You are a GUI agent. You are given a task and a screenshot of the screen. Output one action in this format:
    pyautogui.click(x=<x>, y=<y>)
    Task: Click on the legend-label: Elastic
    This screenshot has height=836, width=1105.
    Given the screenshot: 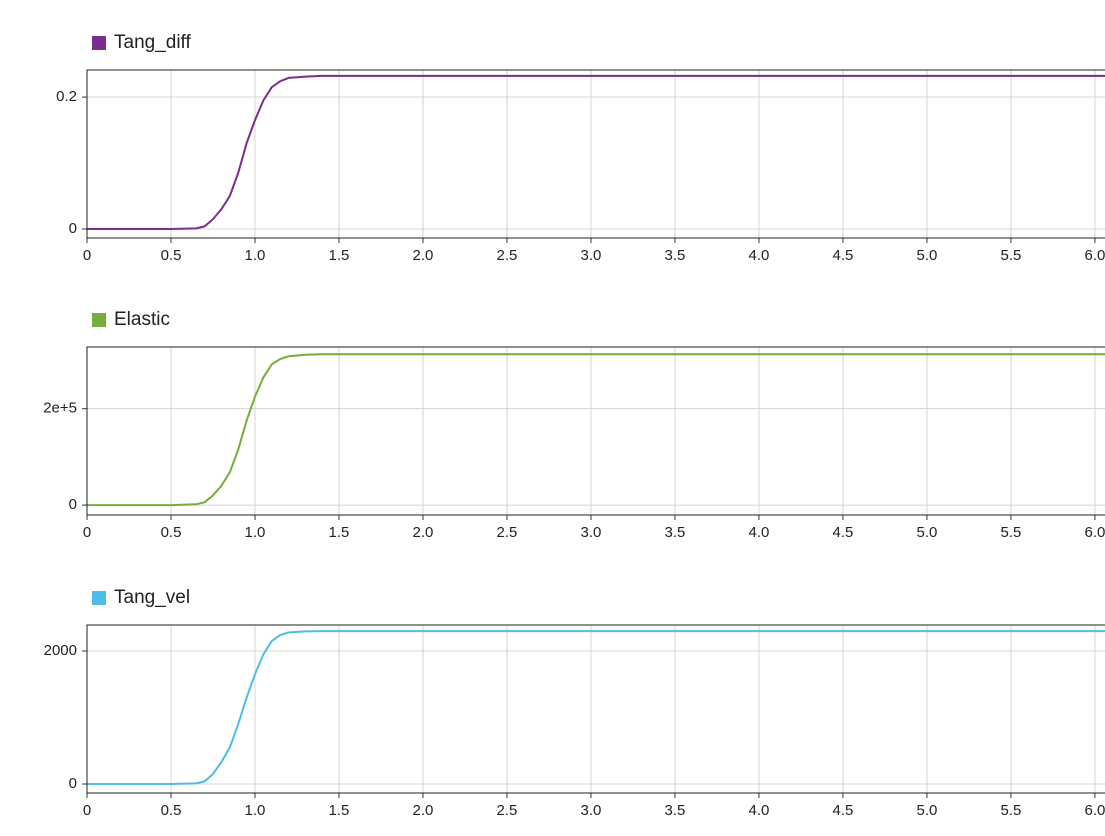 What is the action you would take?
    pyautogui.click(x=142, y=319)
    